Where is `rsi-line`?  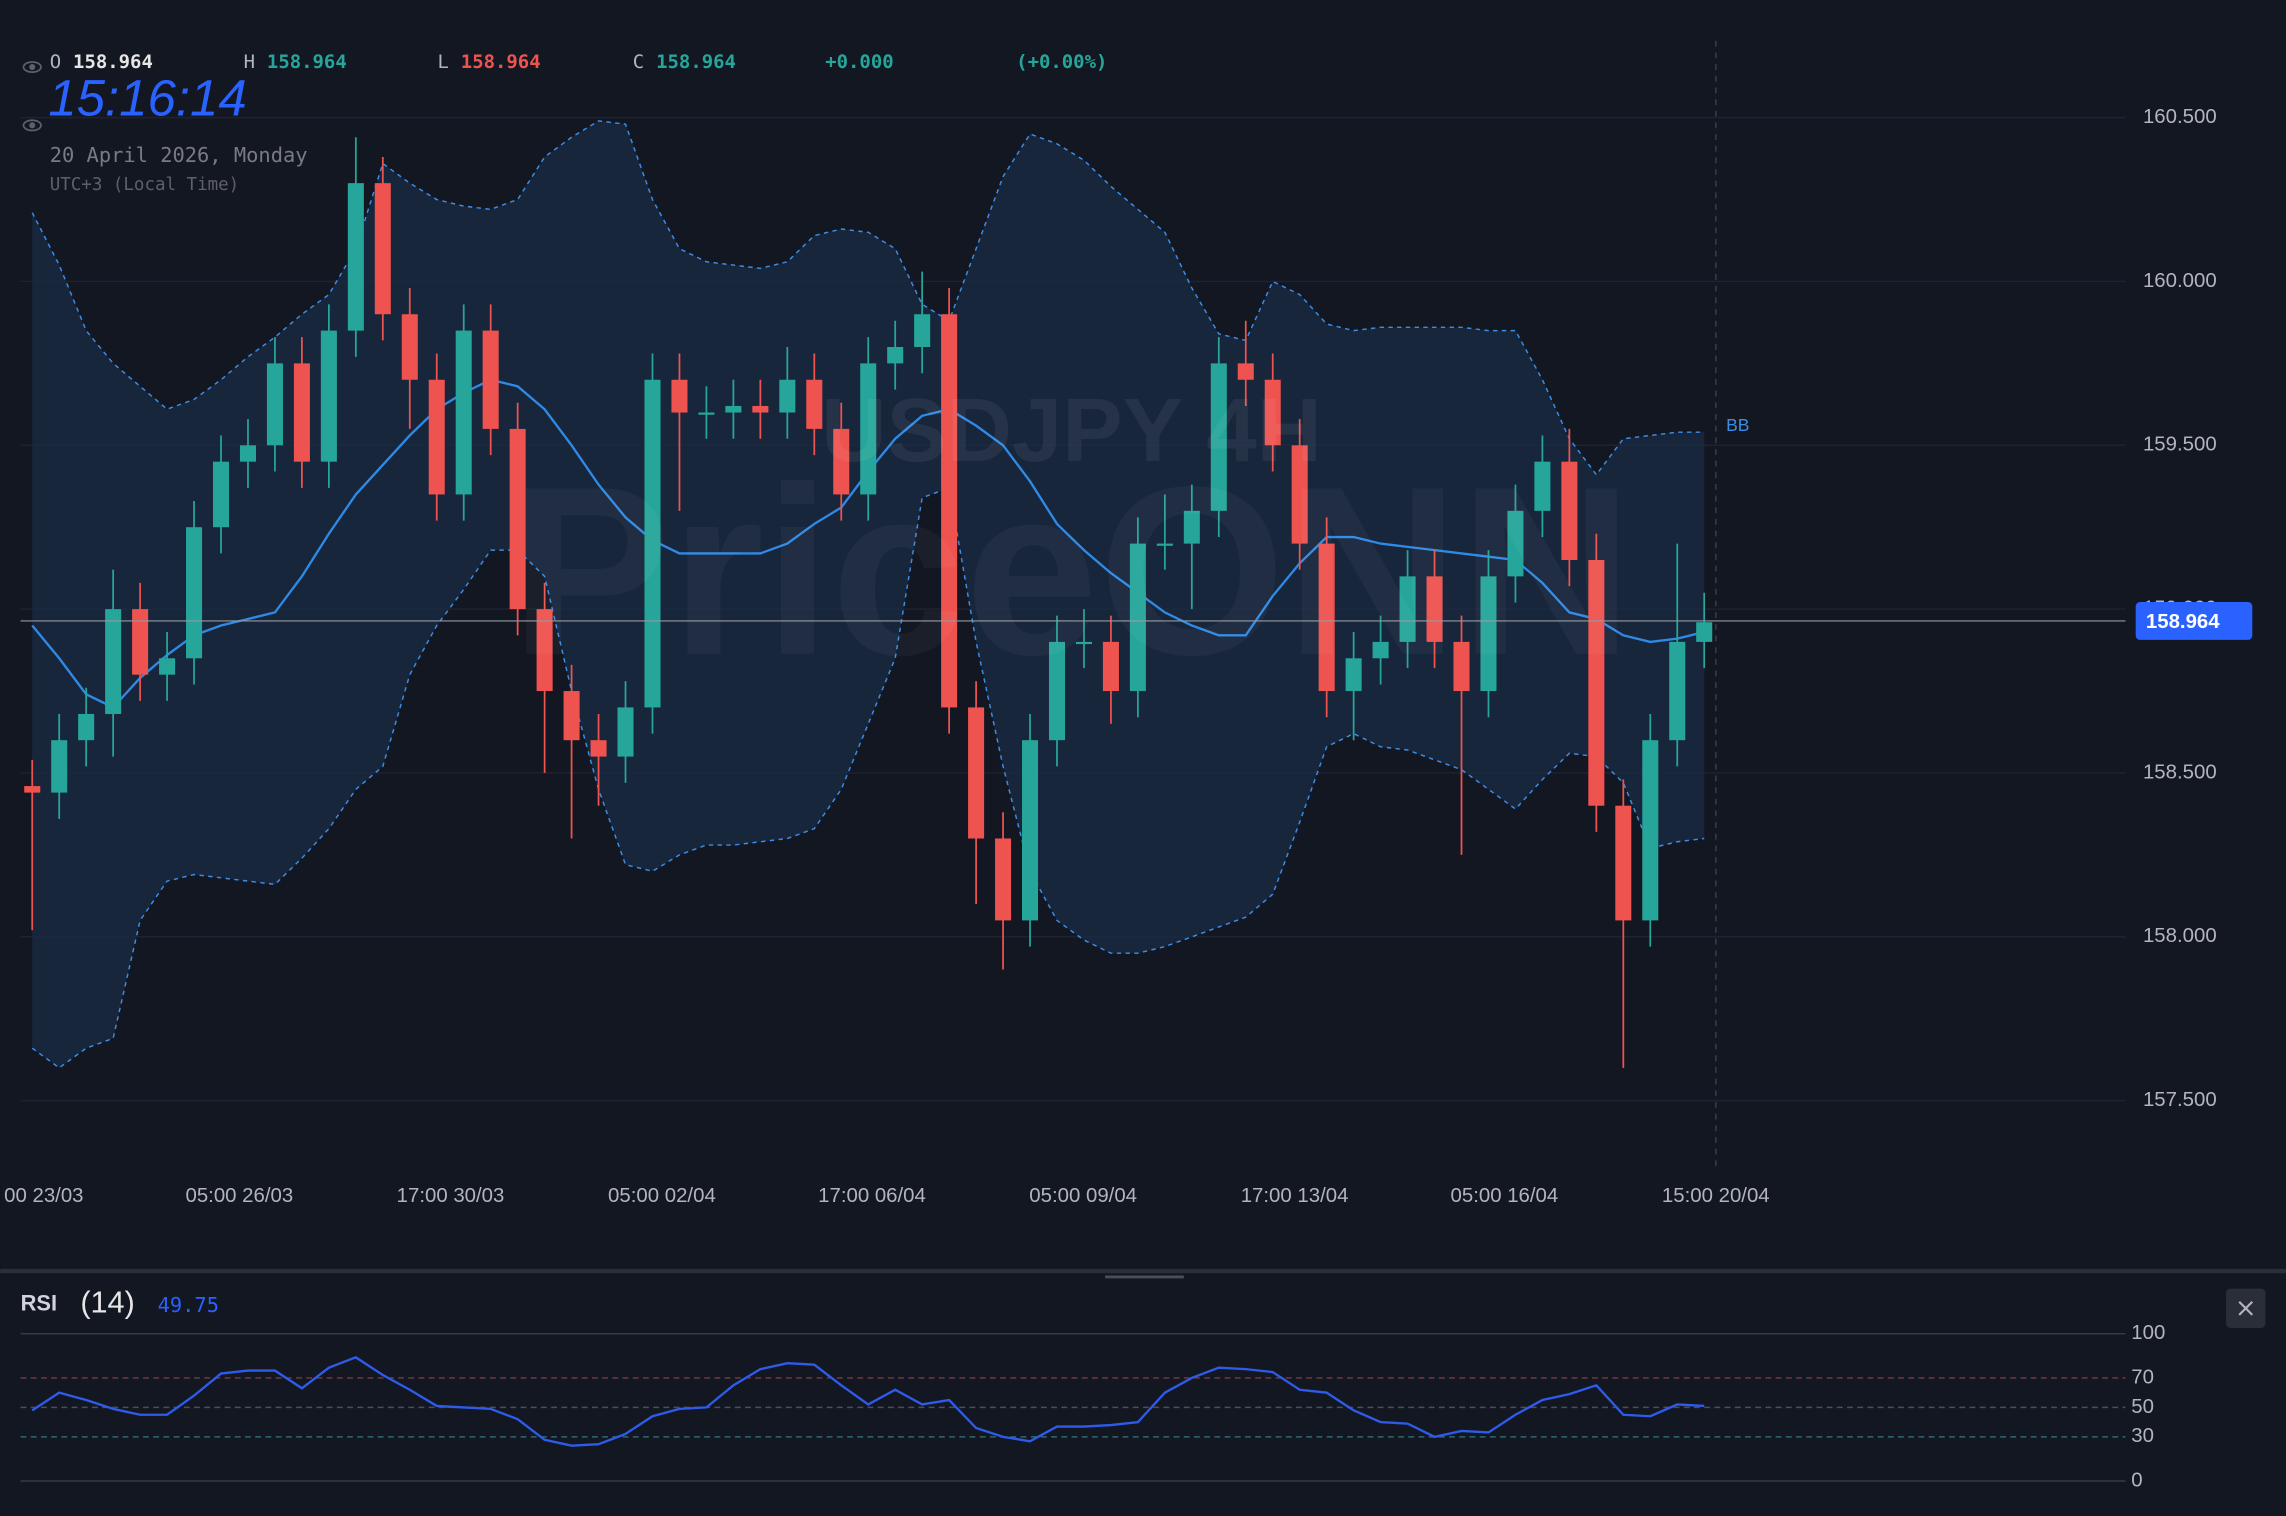 rsi-line is located at coordinates (868, 1401).